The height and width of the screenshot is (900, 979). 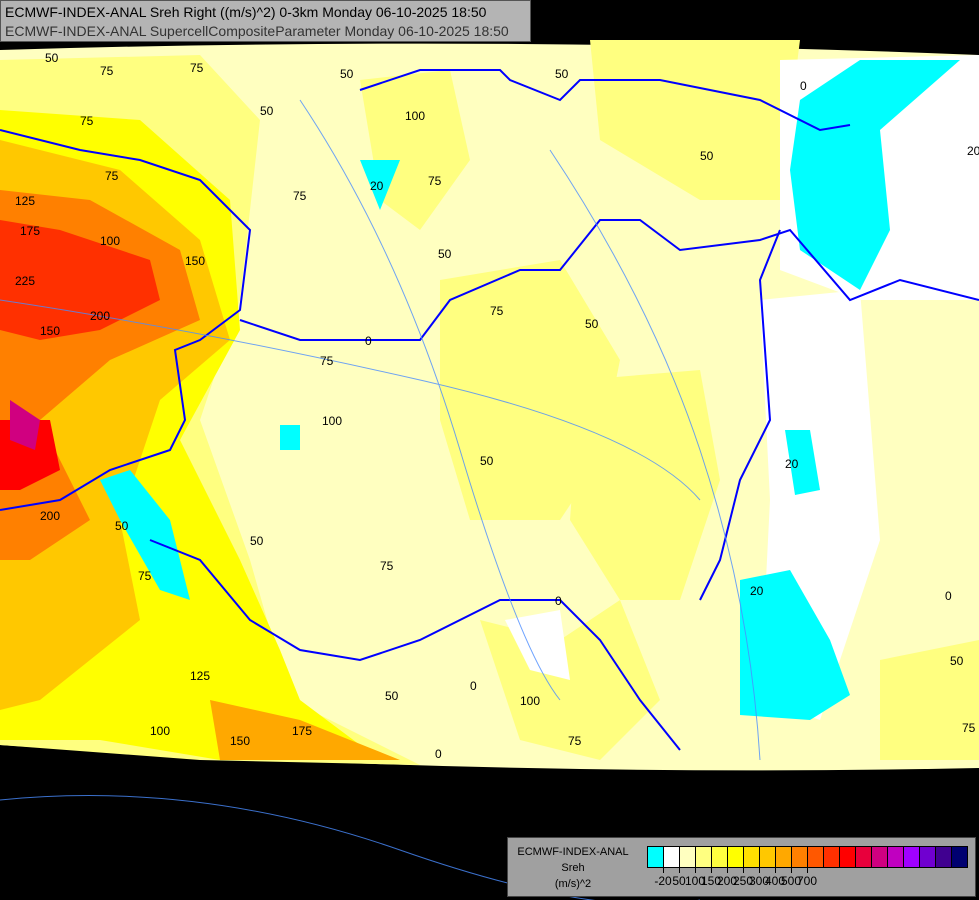 I want to click on legend-label: 100, so click(x=695, y=881).